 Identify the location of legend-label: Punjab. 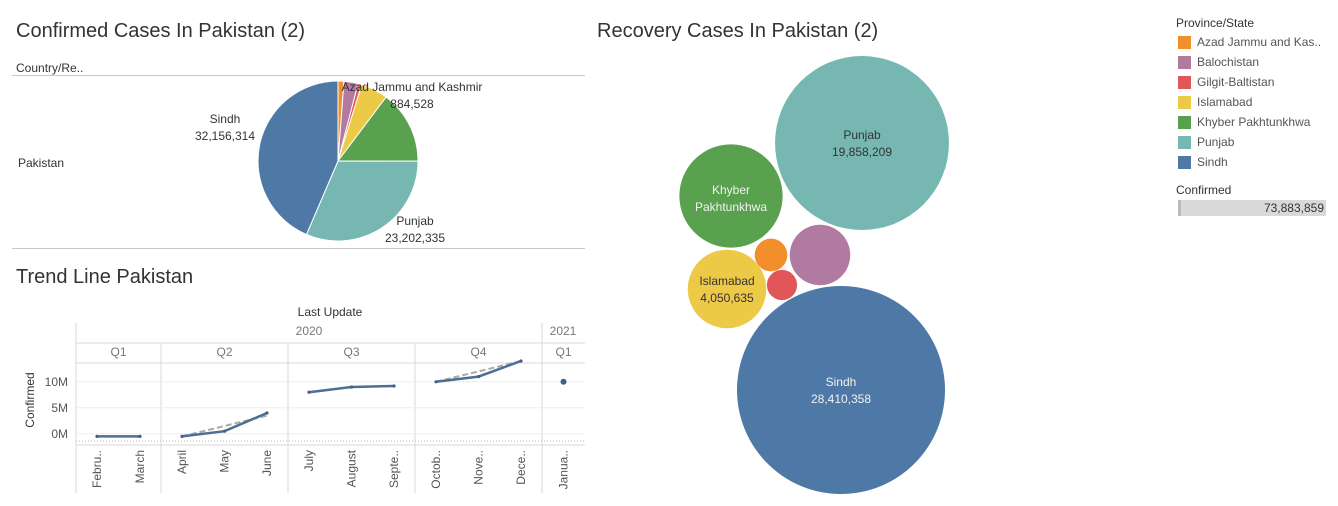
(1216, 142).